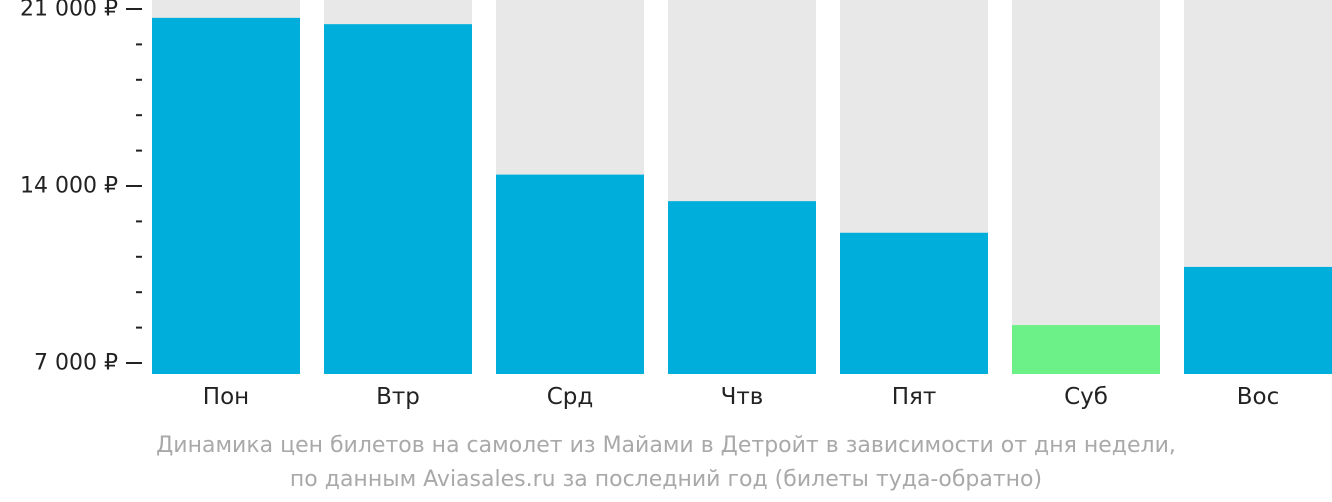 This screenshot has height=502, width=1332. Describe the element at coordinates (69, 11) in the screenshot. I see `y-tick-label: 21 000 ₽` at that location.